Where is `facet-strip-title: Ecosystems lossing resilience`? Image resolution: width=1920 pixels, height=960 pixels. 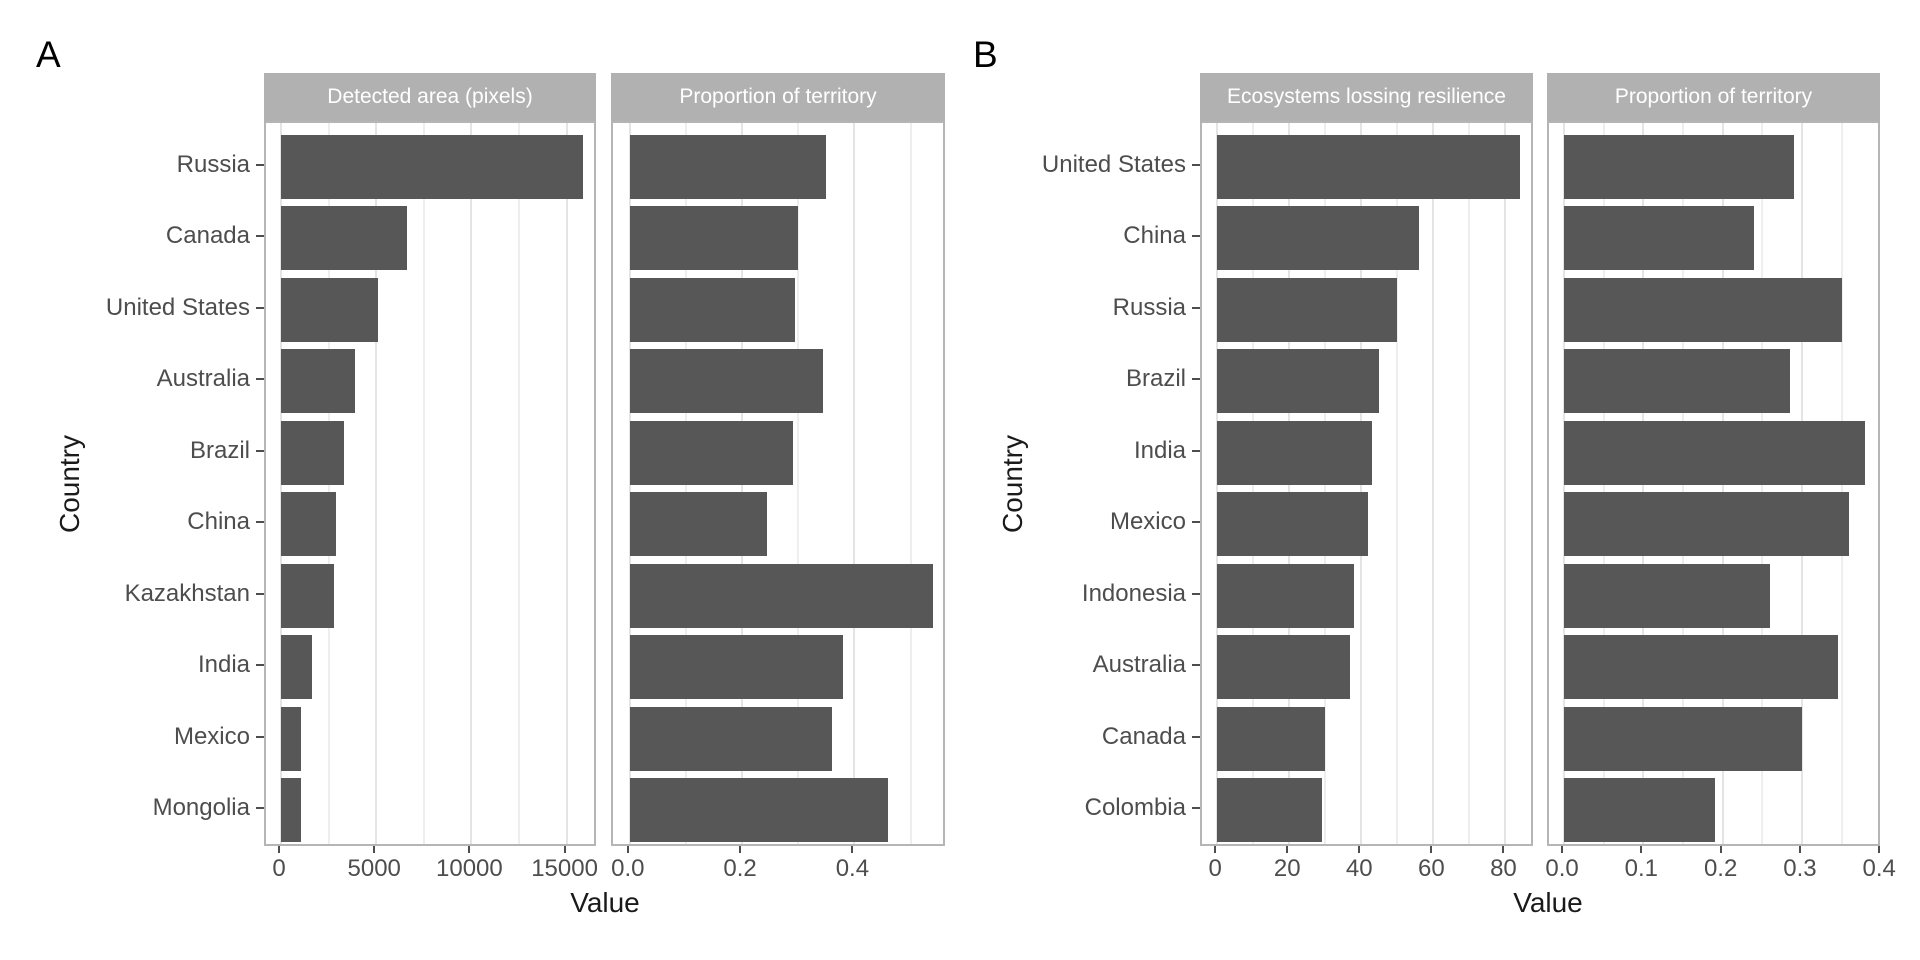
facet-strip-title: Ecosystems lossing resilience is located at coordinates (1366, 96).